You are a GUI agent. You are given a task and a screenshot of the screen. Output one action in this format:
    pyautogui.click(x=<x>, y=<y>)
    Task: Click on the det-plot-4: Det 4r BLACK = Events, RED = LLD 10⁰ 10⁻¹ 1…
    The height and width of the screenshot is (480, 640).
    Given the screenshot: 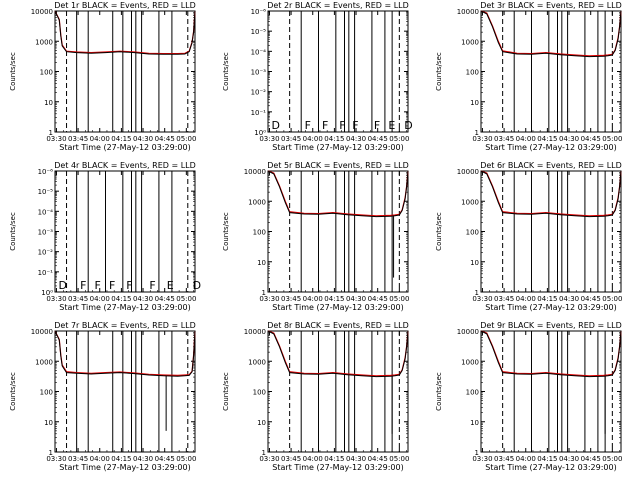 What is the action you would take?
    pyautogui.click(x=105, y=236)
    